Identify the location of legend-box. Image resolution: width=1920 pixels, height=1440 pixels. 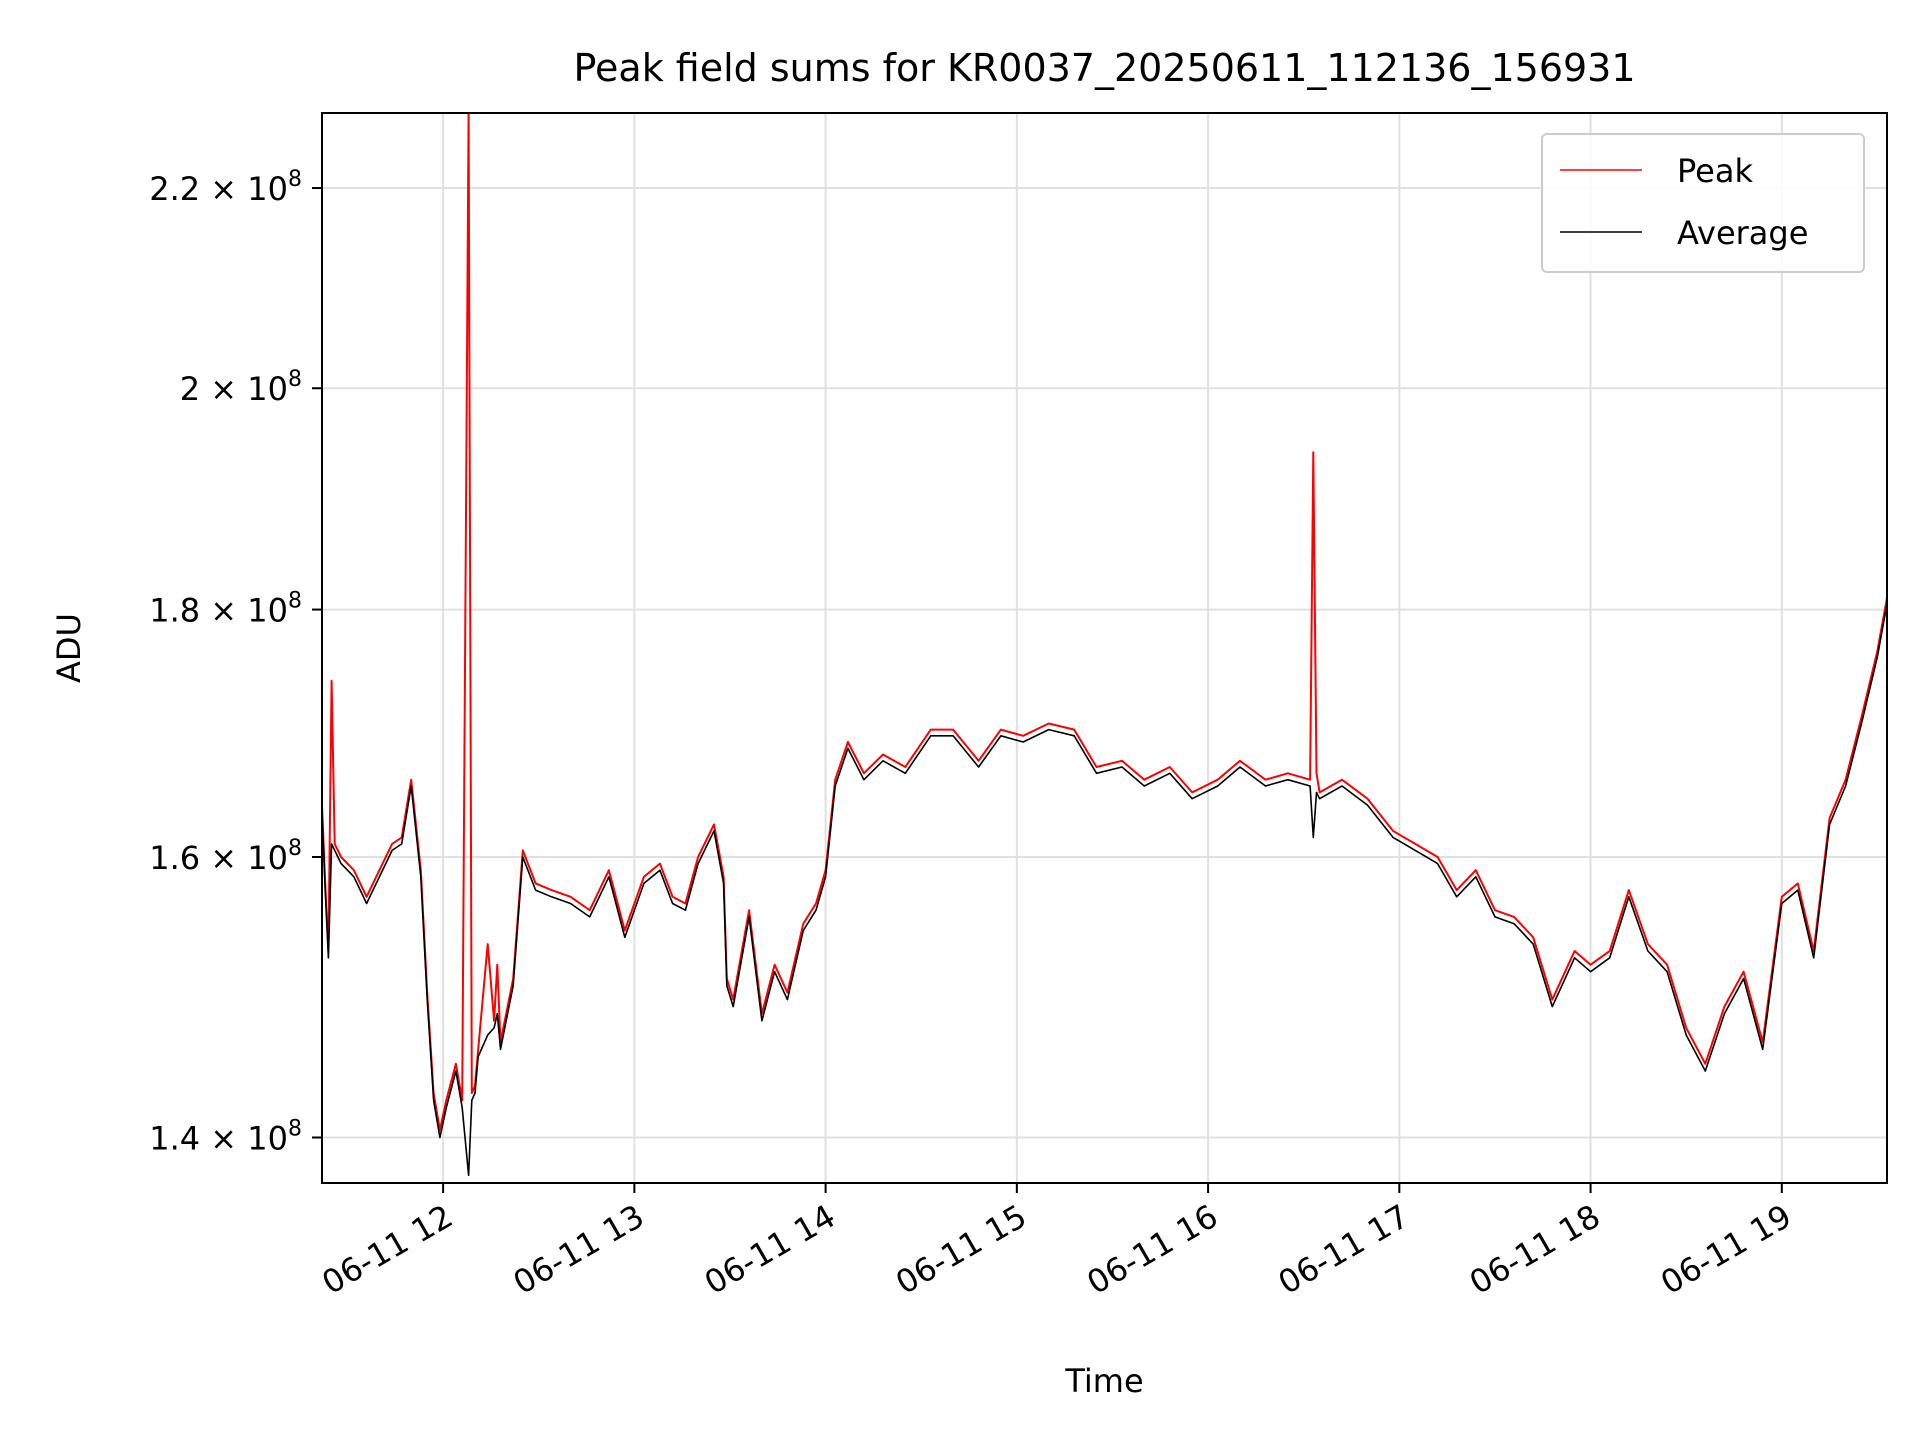
(1703, 203).